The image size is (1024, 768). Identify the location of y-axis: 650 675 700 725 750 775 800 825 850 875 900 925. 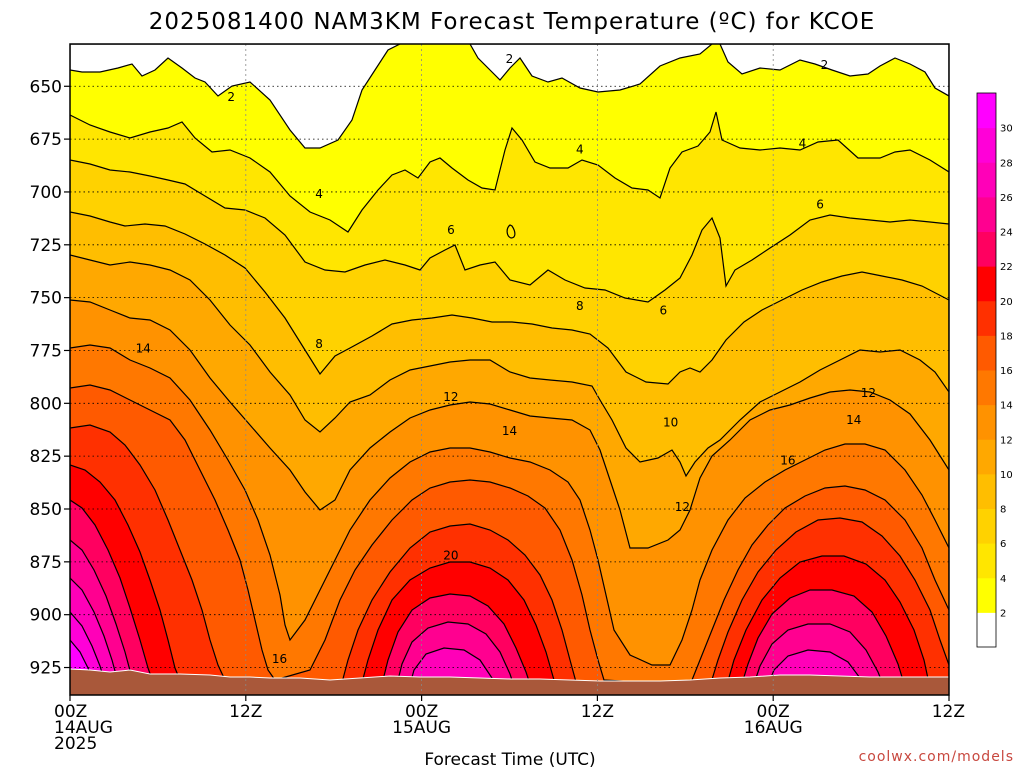
(50, 378).